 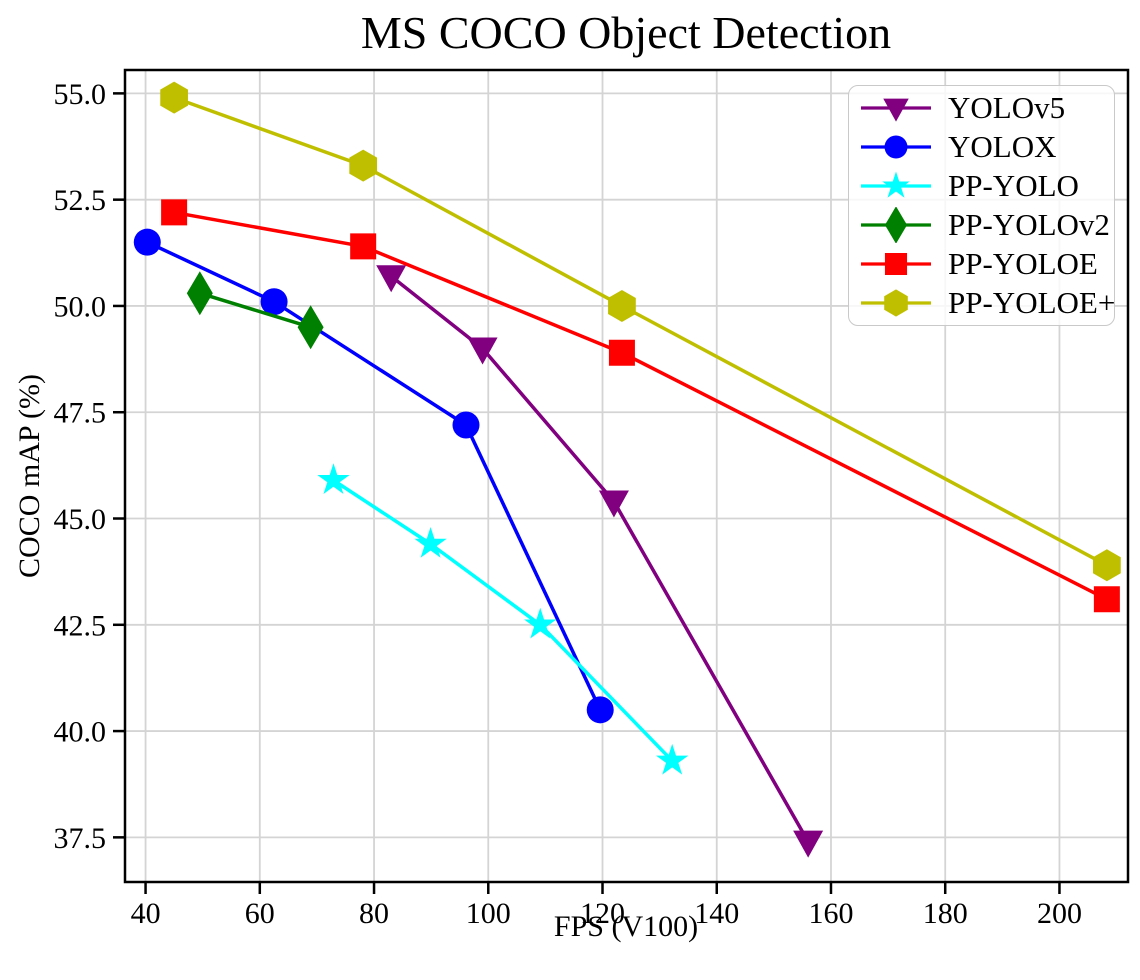 I want to click on series-pp-yolov2, so click(x=255, y=310).